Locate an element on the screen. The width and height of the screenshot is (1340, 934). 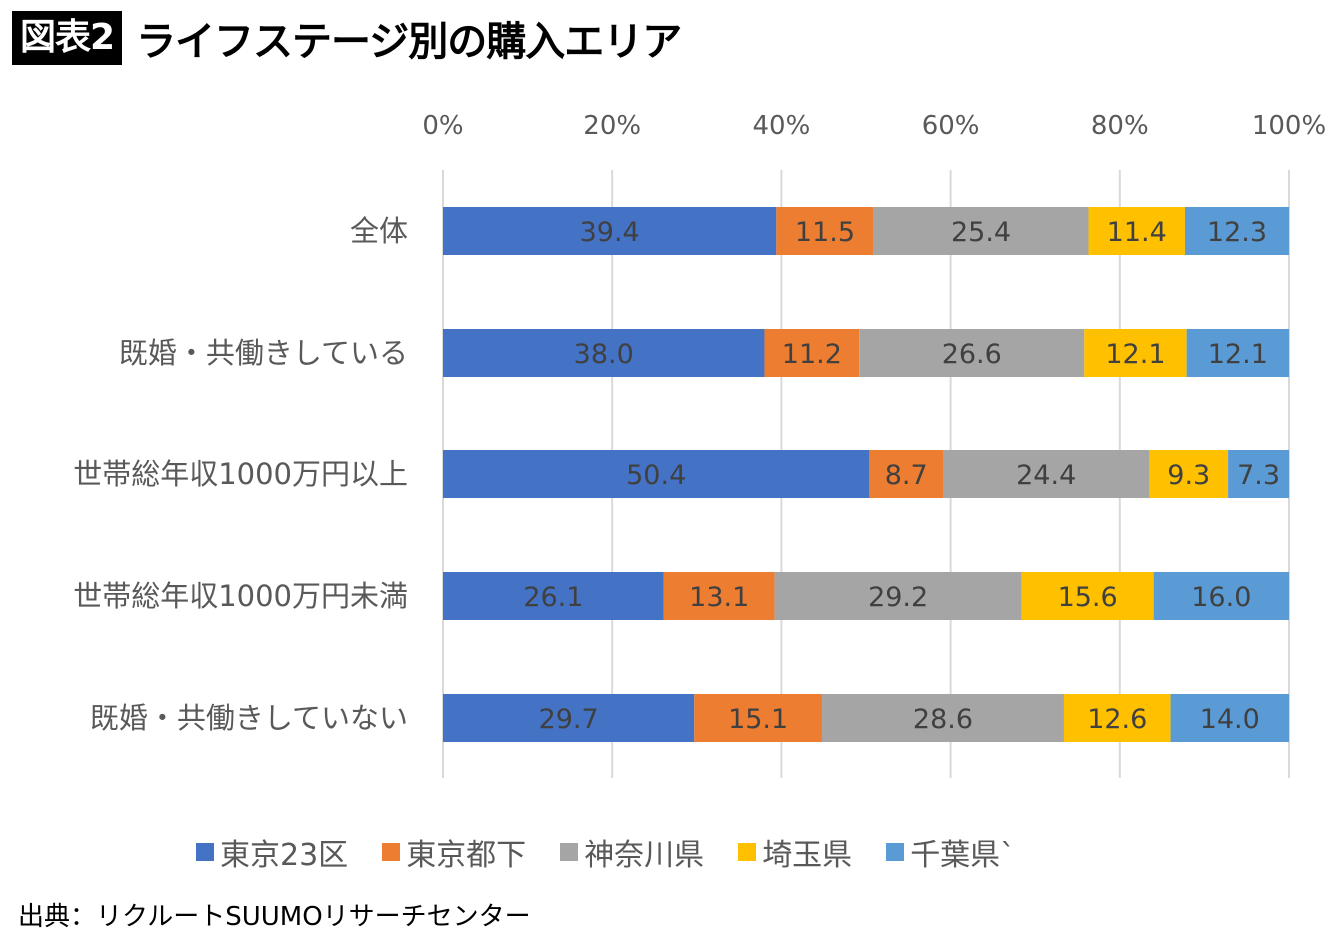
data-label: 11.4 is located at coordinates (1137, 232).